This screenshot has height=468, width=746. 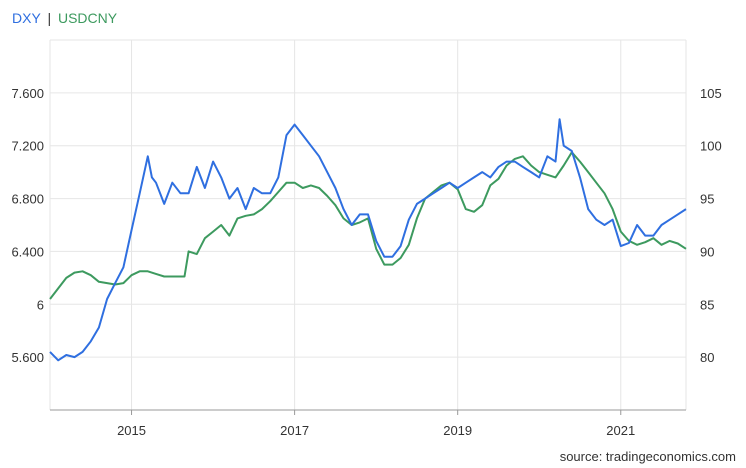 What do you see at coordinates (87, 18) in the screenshot?
I see `legend-usdcny: USDCNY` at bounding box center [87, 18].